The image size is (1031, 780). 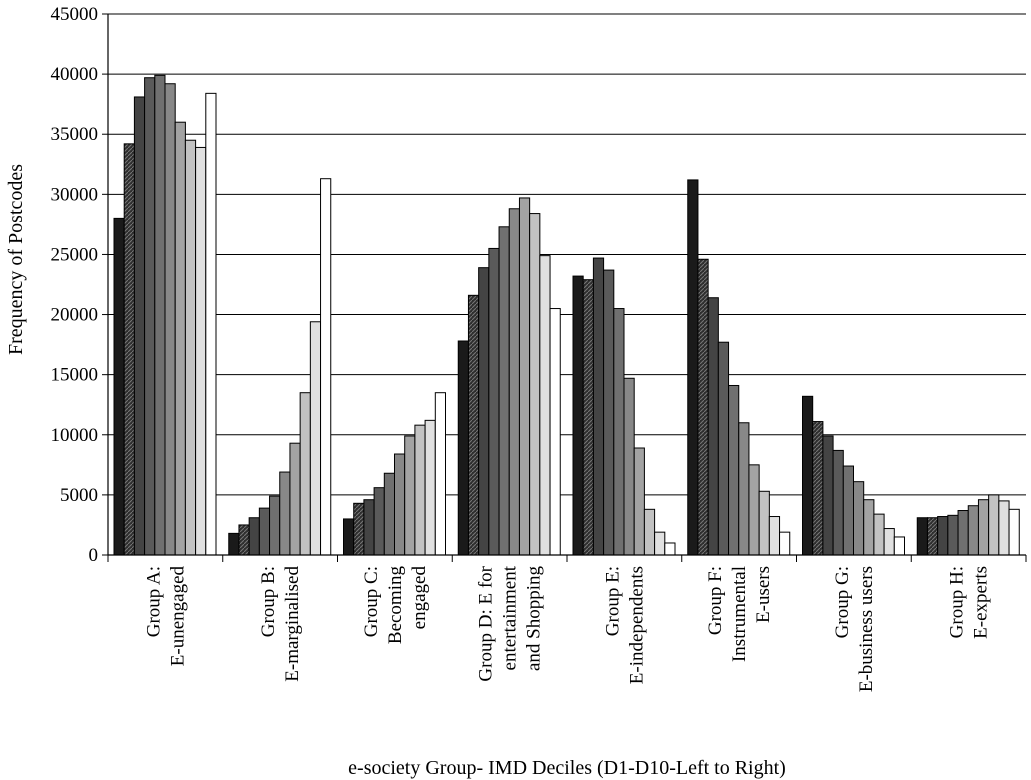 I want to click on y-tick-label: 0, so click(x=94, y=555).